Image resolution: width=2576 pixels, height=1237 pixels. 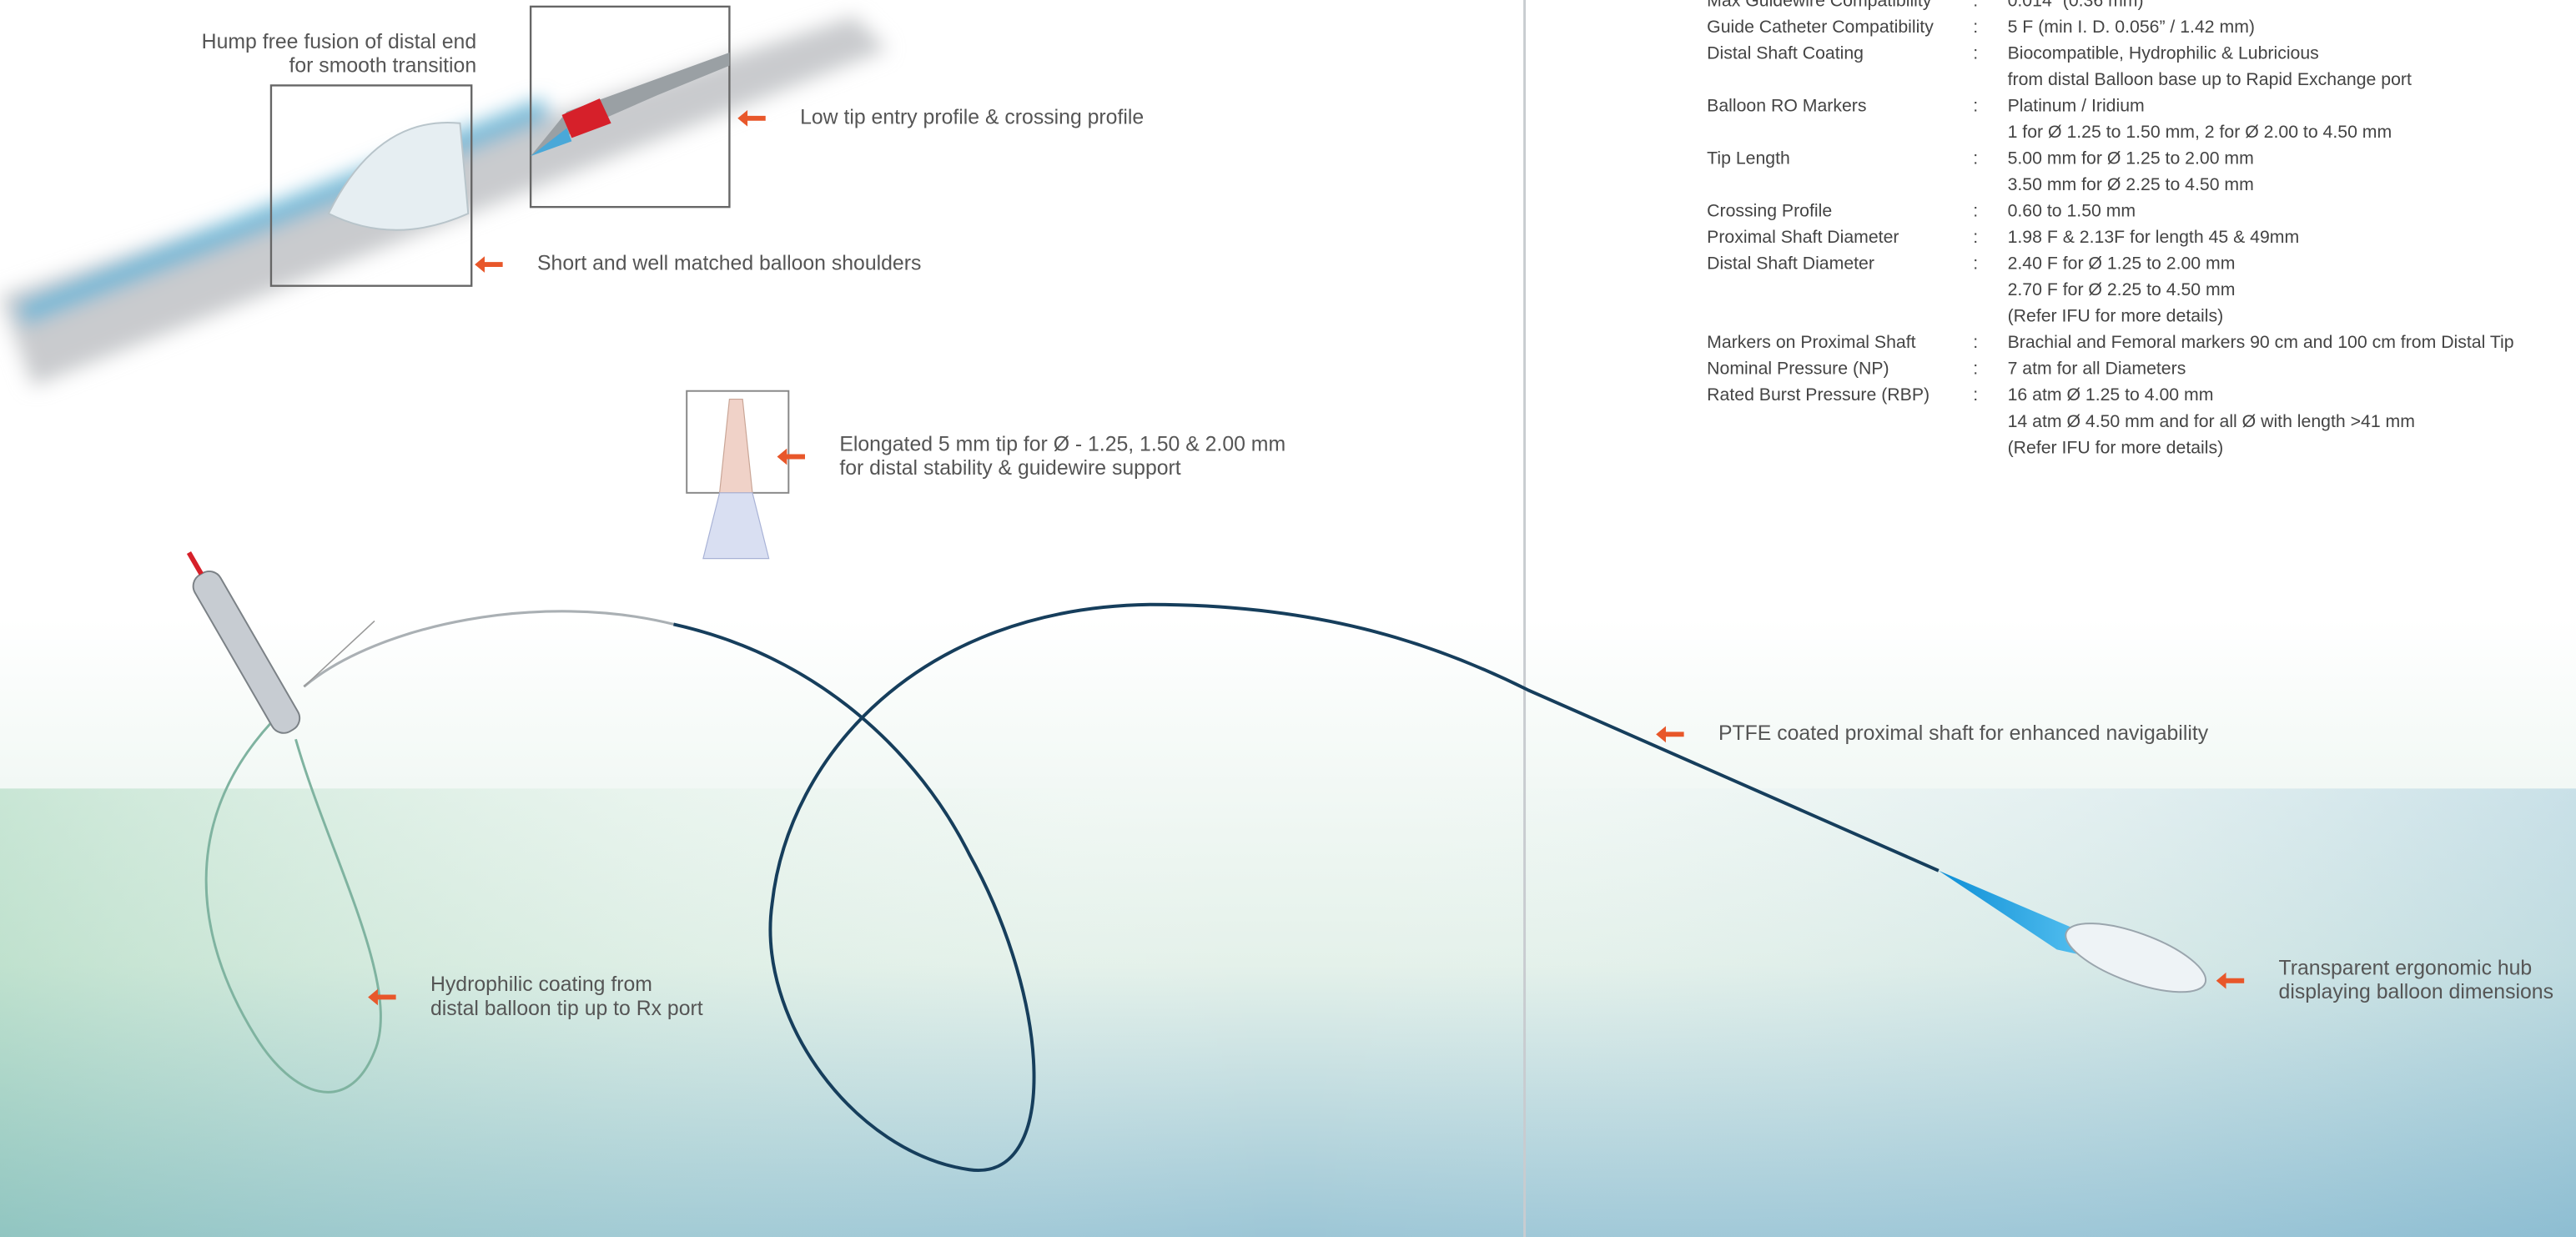 I want to click on spec-value: 5 F (min I. D. 0.056” / 1.42 mm), so click(x=2131, y=27).